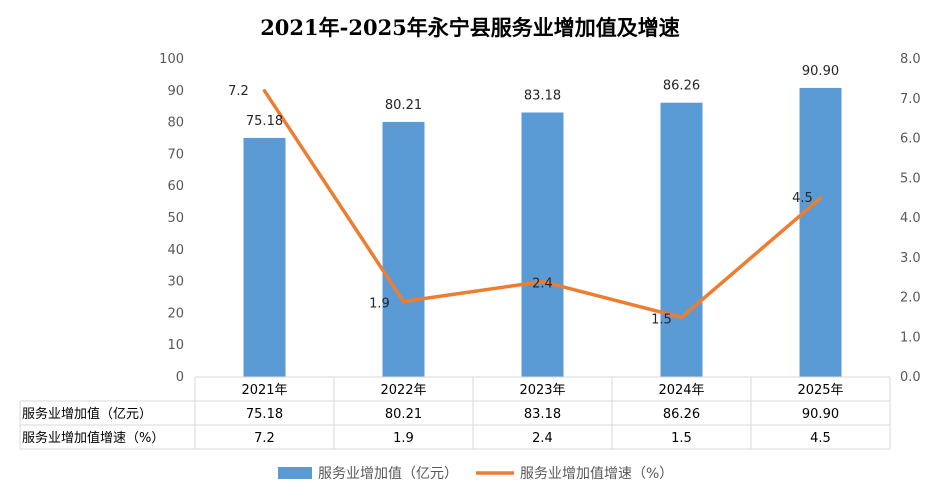  What do you see at coordinates (238, 91) in the screenshot?
I see `line-data-label: 7.2` at bounding box center [238, 91].